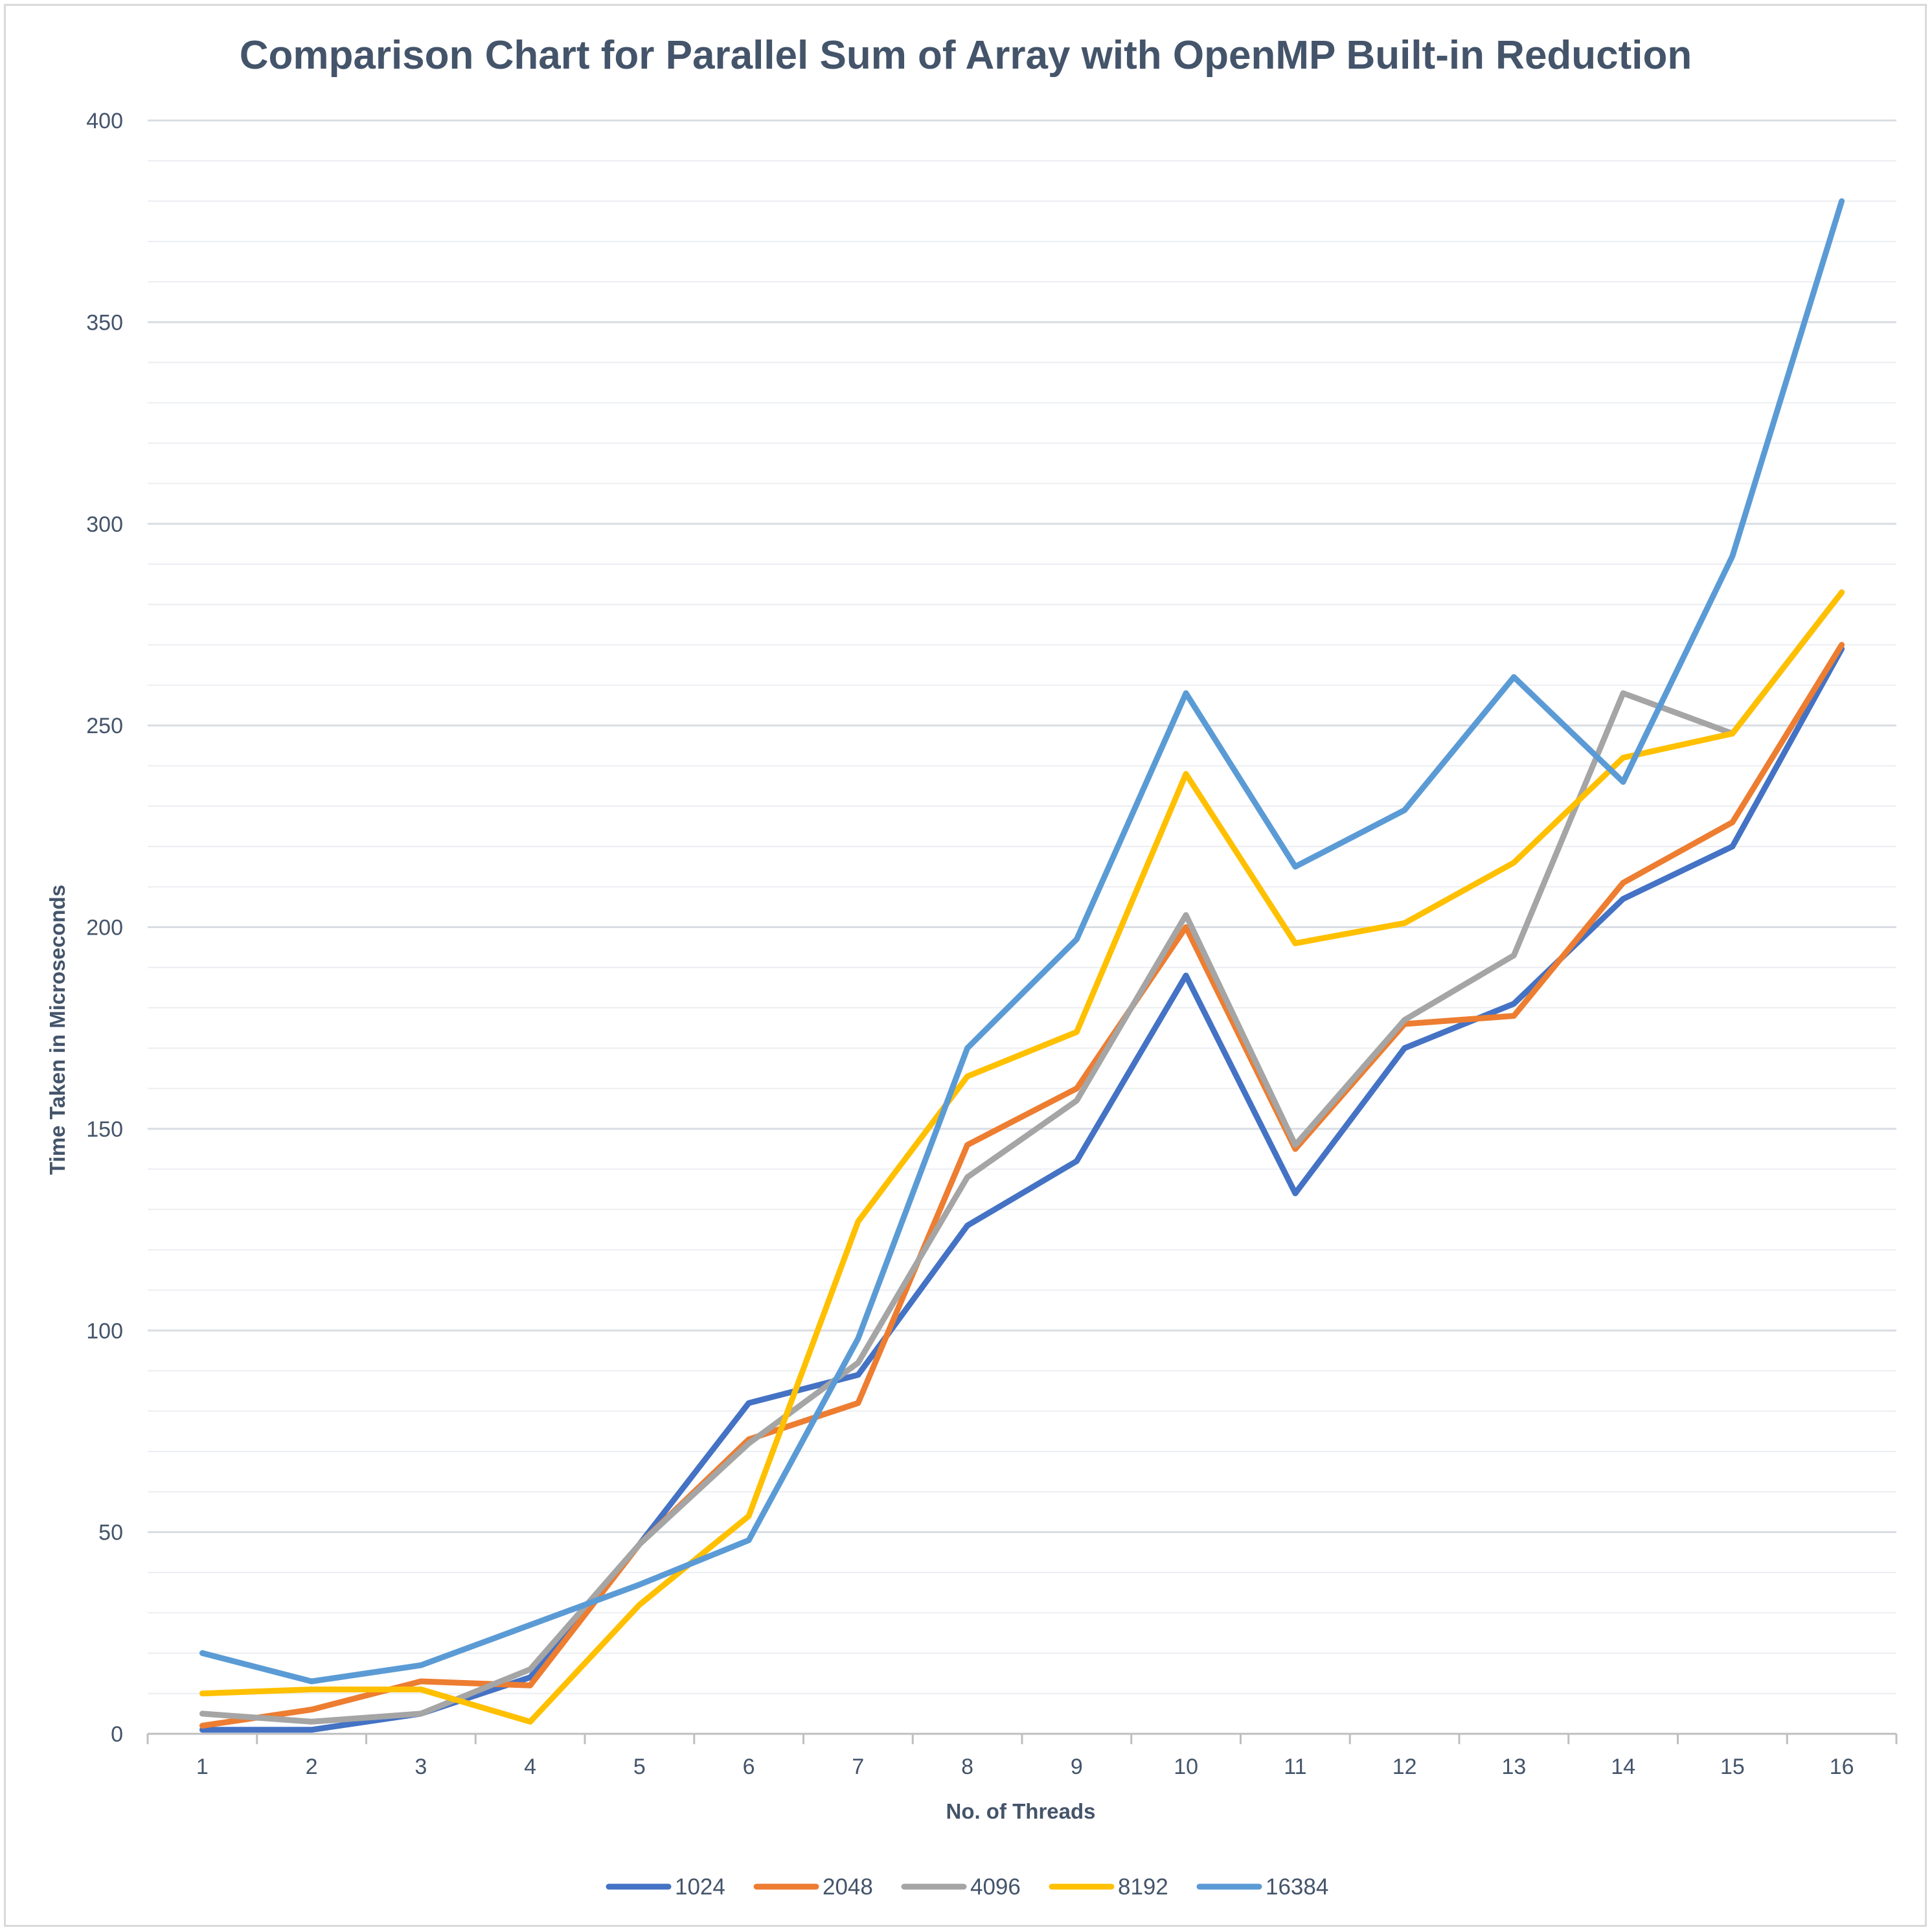 Image resolution: width=1932 pixels, height=1932 pixels. Describe the element at coordinates (1297, 1887) in the screenshot. I see `legend-label-16384: 16384` at that location.